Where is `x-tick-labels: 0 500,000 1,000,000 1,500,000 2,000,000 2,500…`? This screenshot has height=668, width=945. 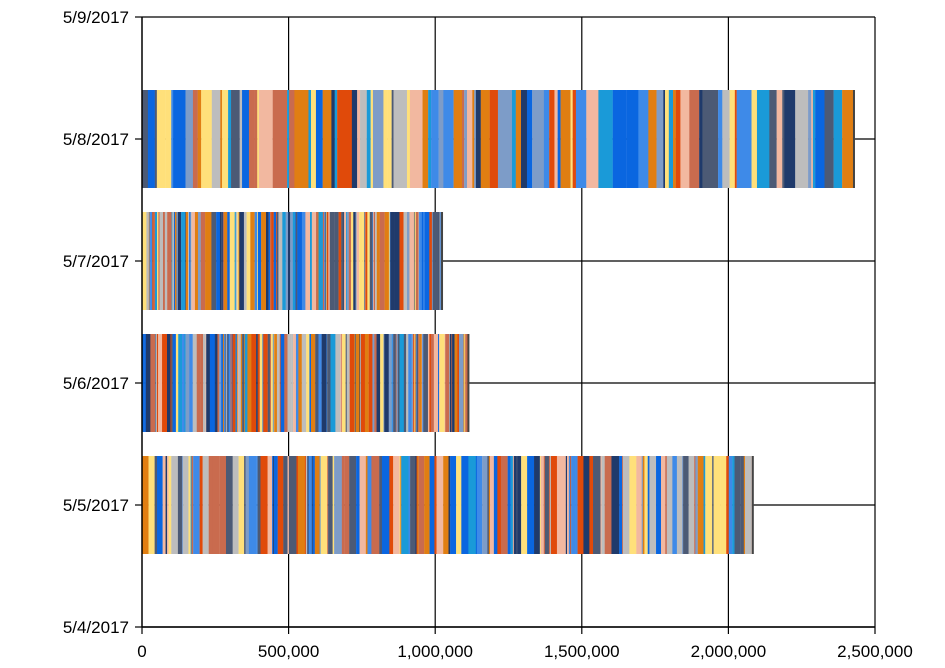 x-tick-labels: 0 500,000 1,000,000 1,500,000 2,000,000 2,500… is located at coordinates (525, 651).